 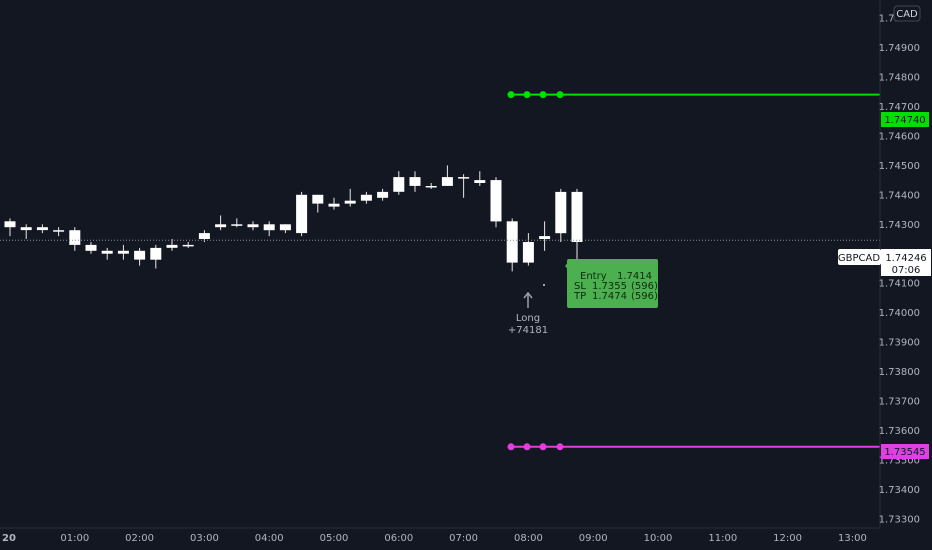 What do you see at coordinates (899, 343) in the screenshot?
I see `price-tick-label: 1.73900` at bounding box center [899, 343].